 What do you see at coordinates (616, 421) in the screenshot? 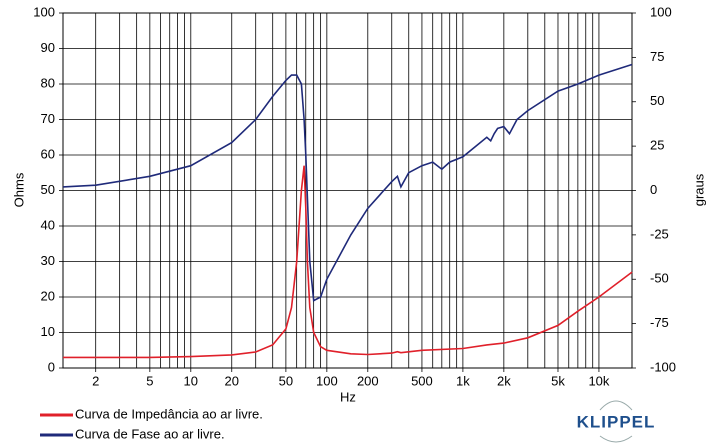
I see `logo: KLIPPEL` at bounding box center [616, 421].